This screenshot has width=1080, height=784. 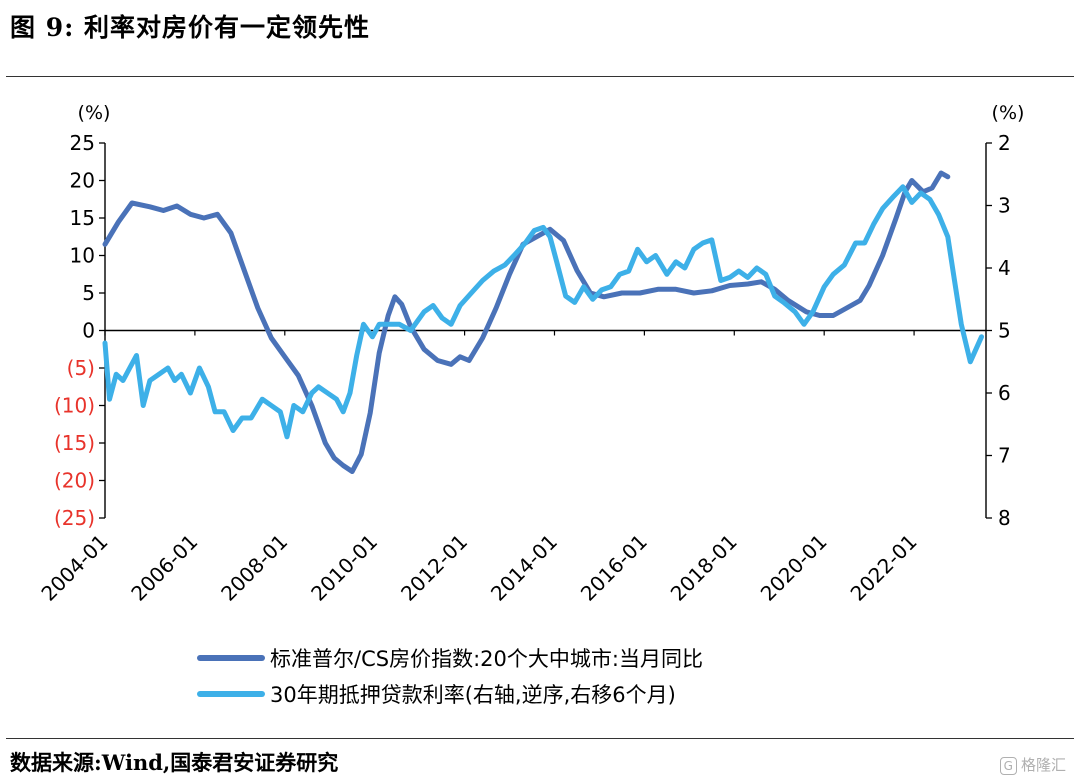 What do you see at coordinates (81, 368) in the screenshot?
I see `left-axis-tick-label: (5)` at bounding box center [81, 368].